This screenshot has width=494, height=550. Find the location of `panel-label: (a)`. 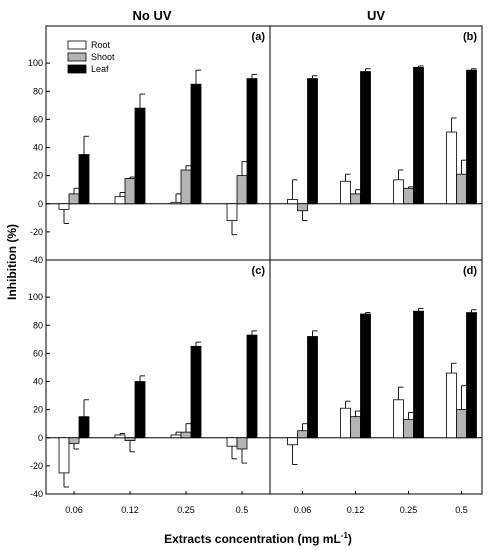

panel-label: (a) is located at coordinates (259, 37).